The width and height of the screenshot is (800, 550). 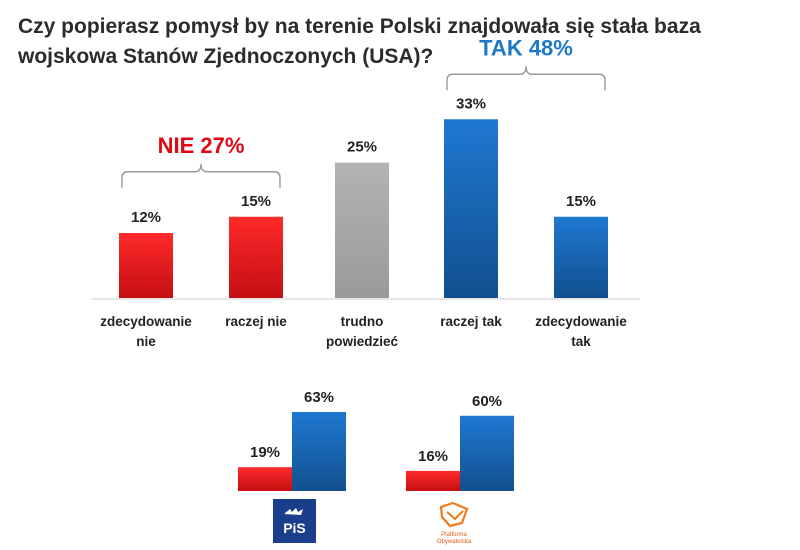 What do you see at coordinates (201, 145) in the screenshot?
I see `group-label: NIE 27%` at bounding box center [201, 145].